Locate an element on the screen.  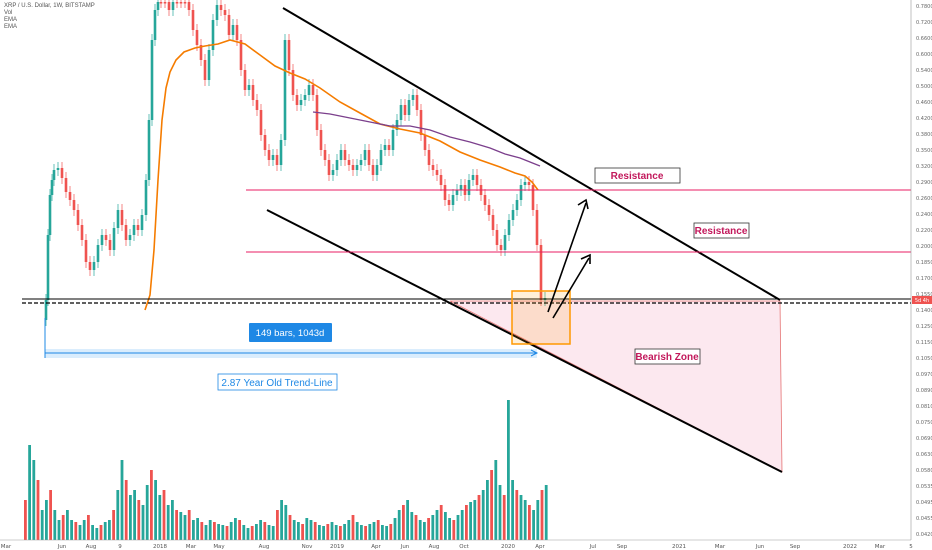
resistance-label-upper-box is located at coordinates (637, 175).